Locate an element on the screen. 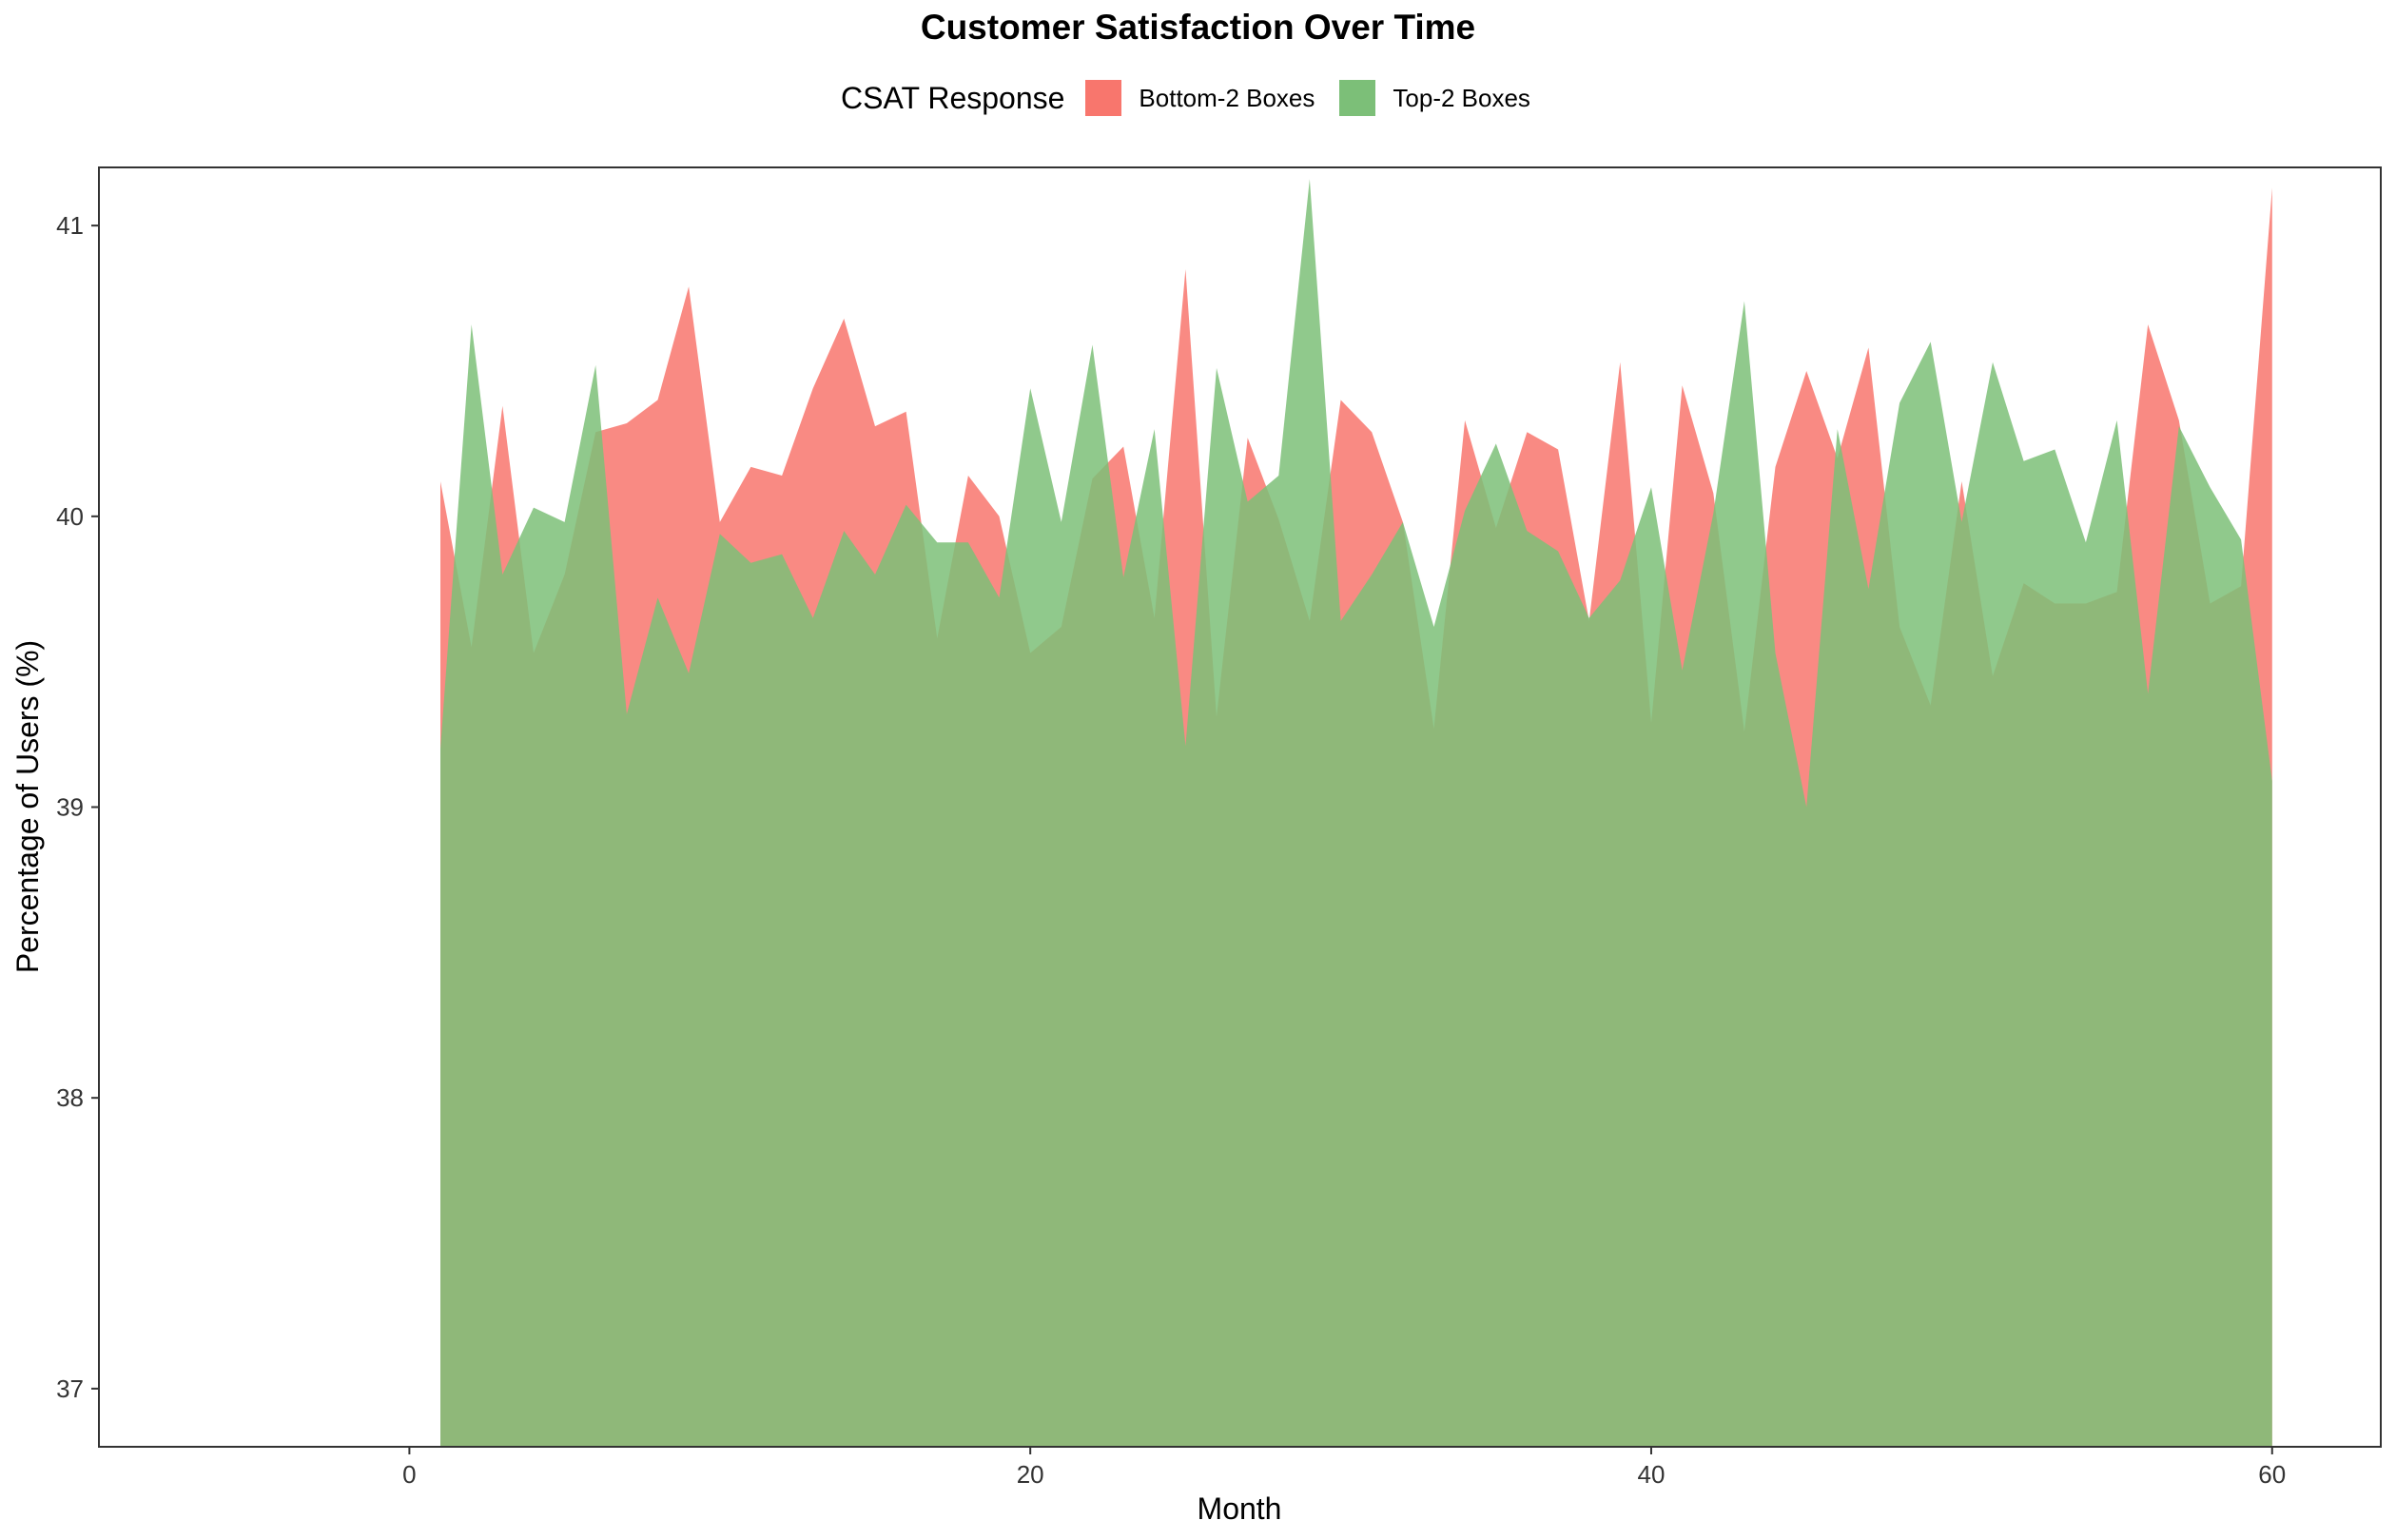  legend: CSAT Response Bottom-2 Boxes Top-2 Boxes is located at coordinates (1198, 98).